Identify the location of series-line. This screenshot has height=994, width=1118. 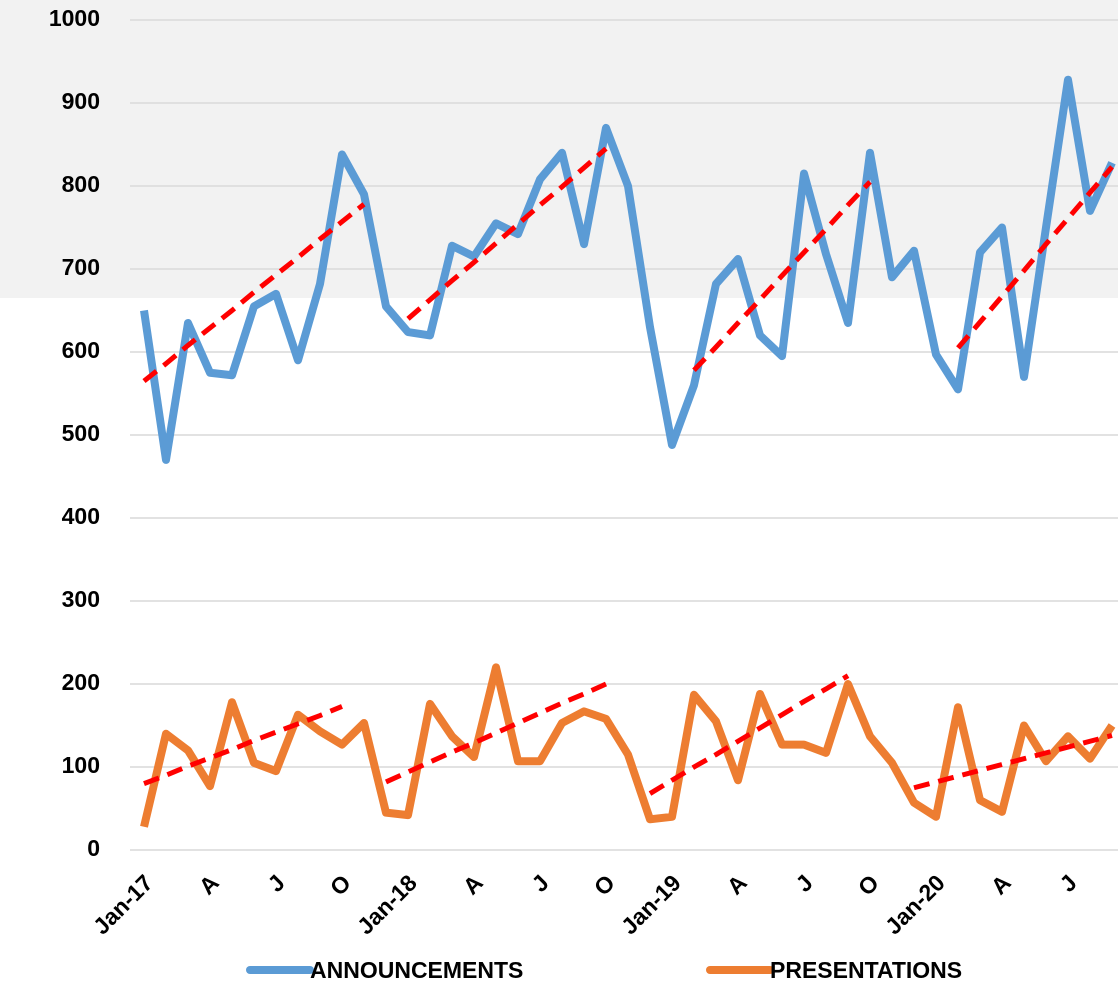
(628, 745).